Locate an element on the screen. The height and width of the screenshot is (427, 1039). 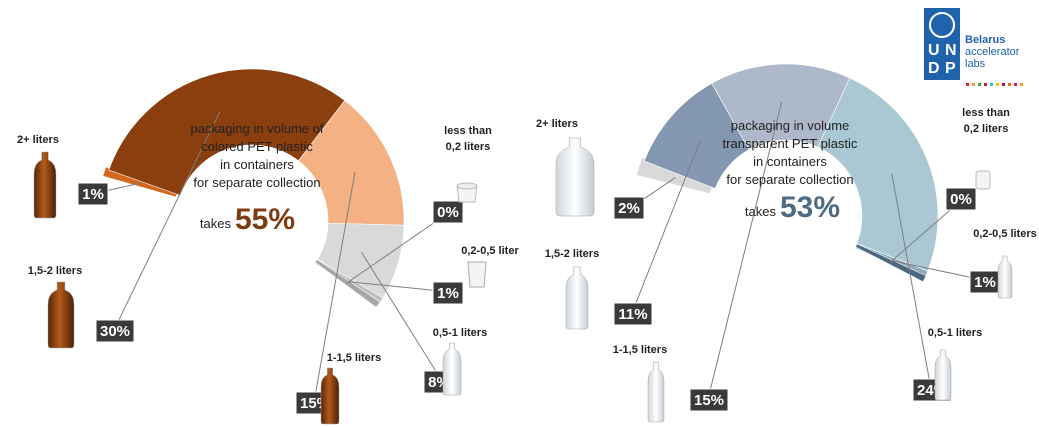
un-emblem-icon is located at coordinates (942, 25).